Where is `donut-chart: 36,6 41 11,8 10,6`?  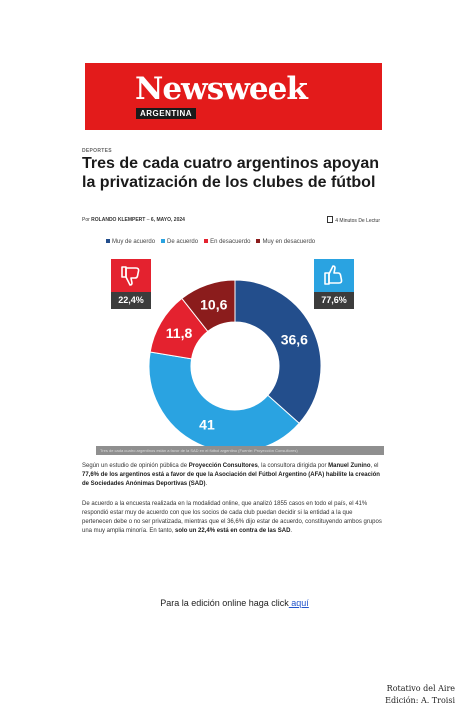 donut-chart: 36,6 41 11,8 10,6 is located at coordinates (235, 366).